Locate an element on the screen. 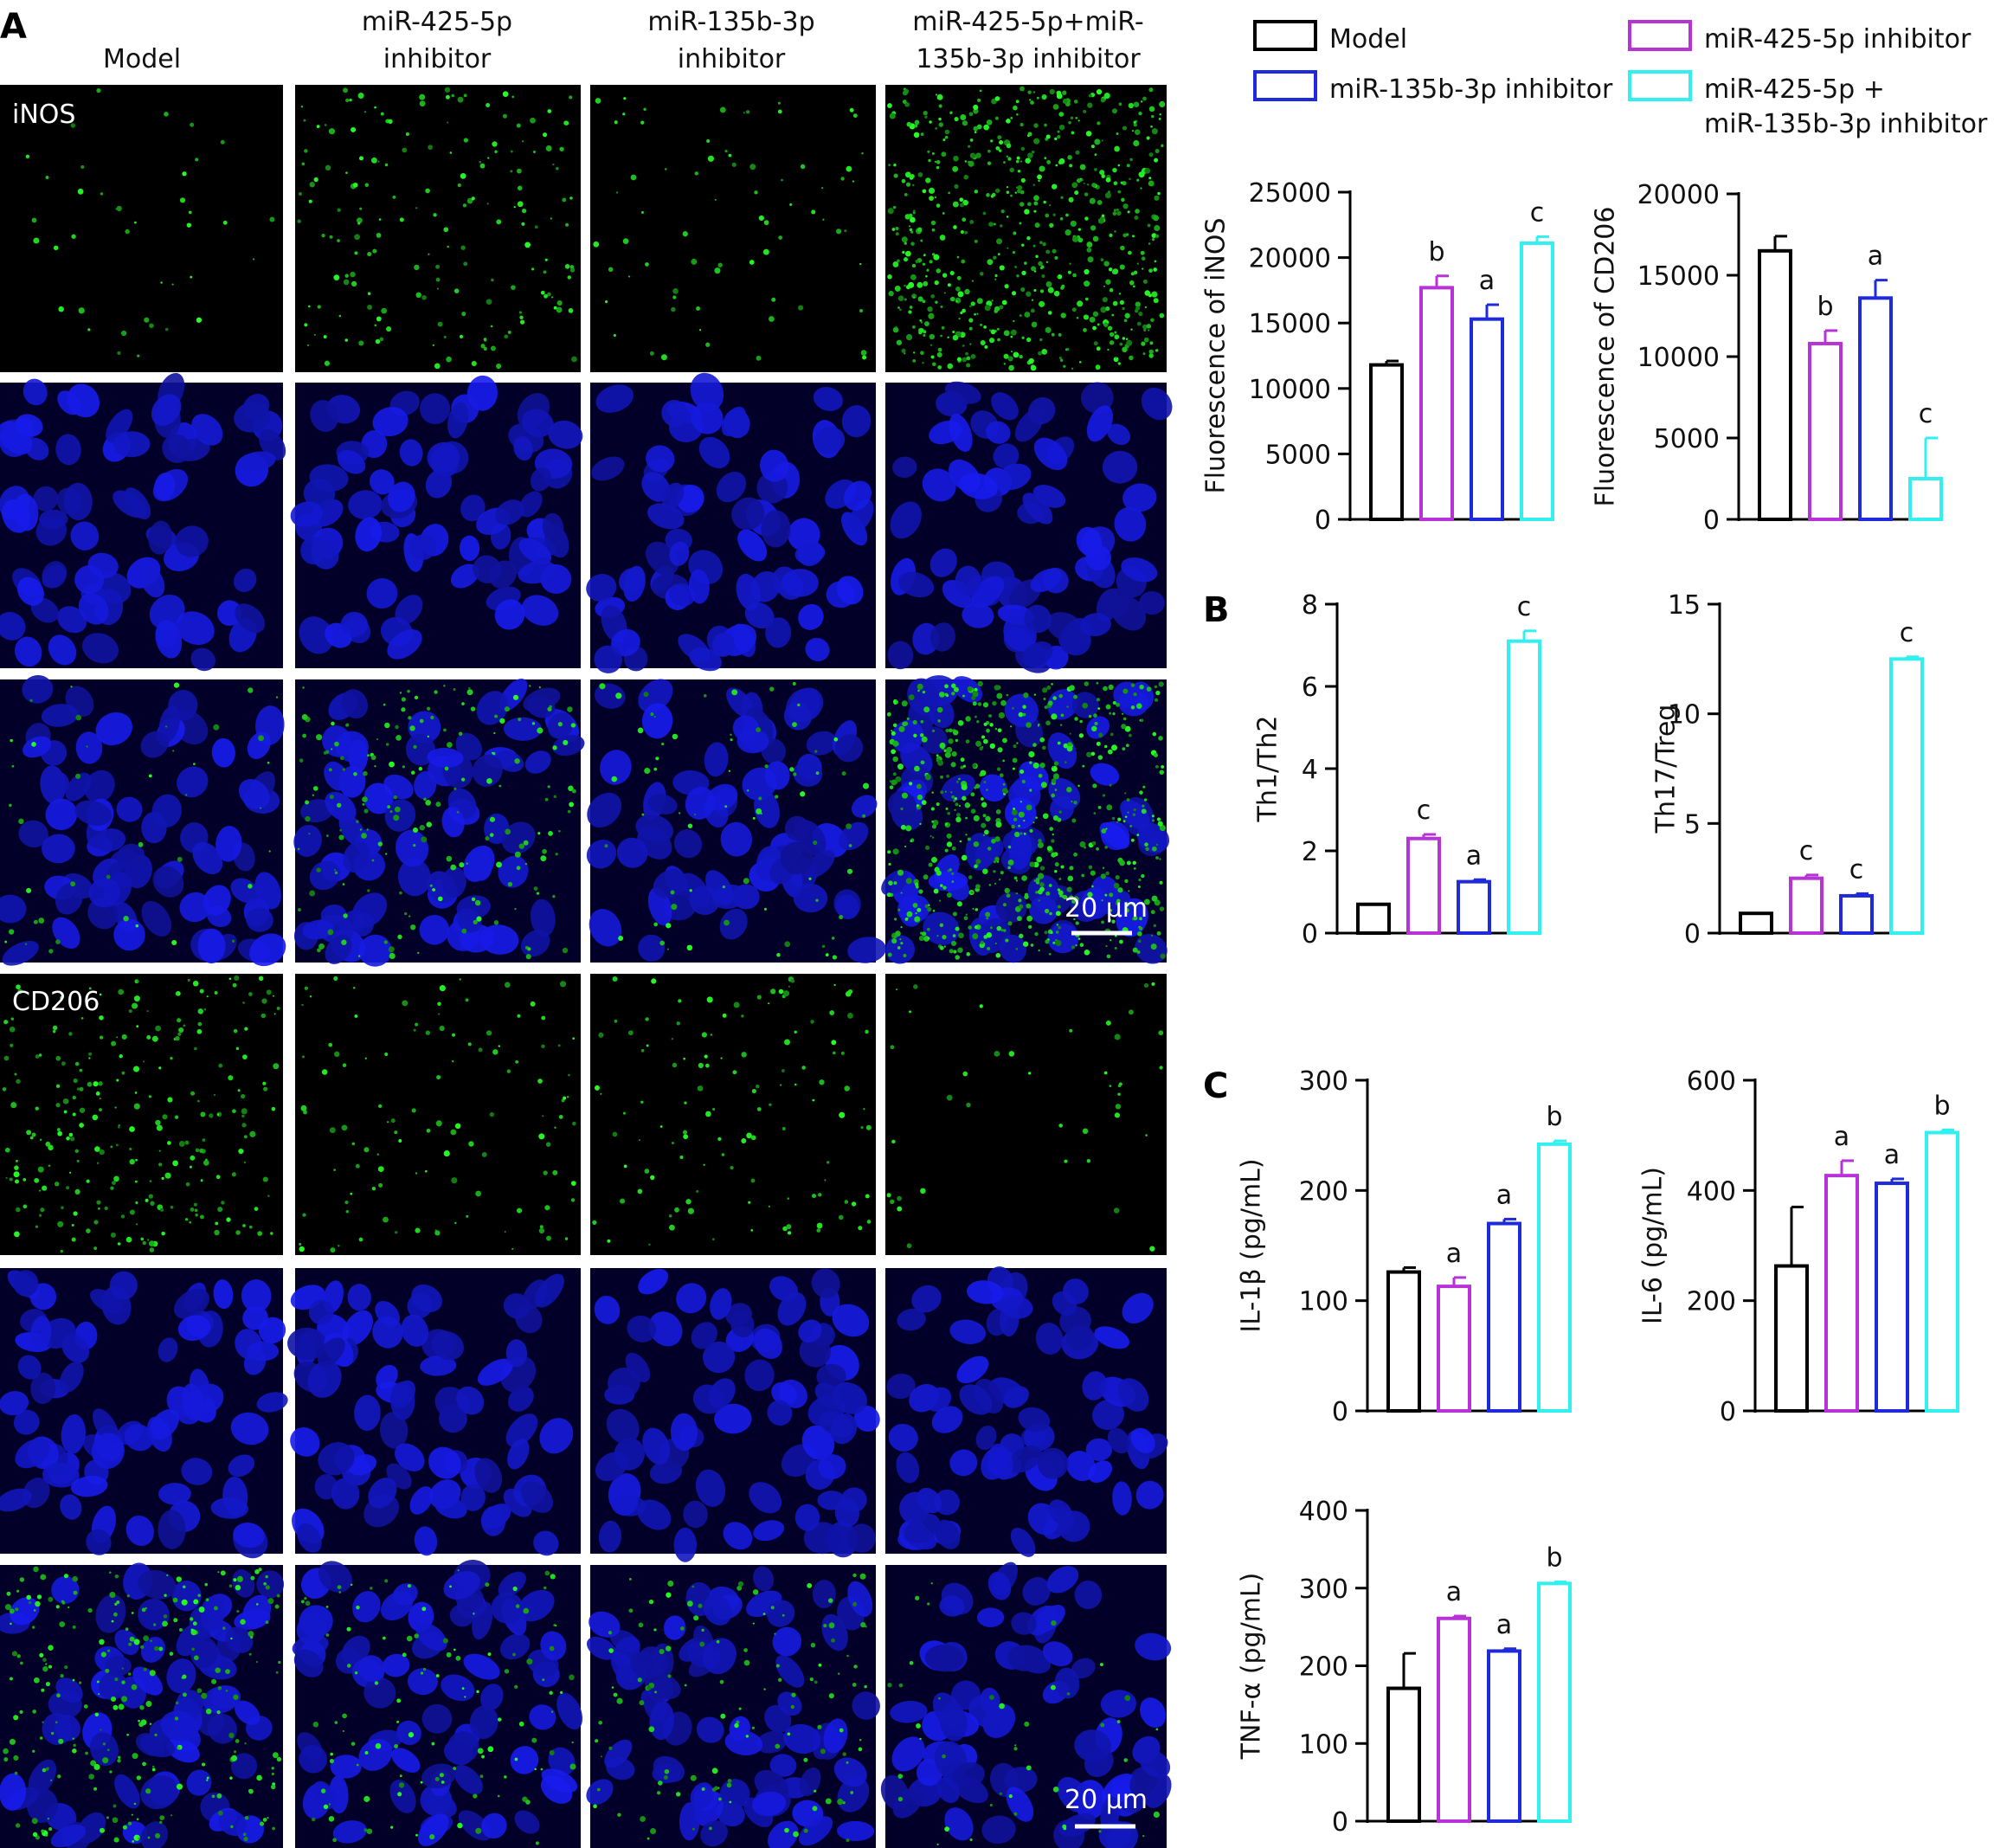  column-header: miR-425-5p is located at coordinates (437, 22).